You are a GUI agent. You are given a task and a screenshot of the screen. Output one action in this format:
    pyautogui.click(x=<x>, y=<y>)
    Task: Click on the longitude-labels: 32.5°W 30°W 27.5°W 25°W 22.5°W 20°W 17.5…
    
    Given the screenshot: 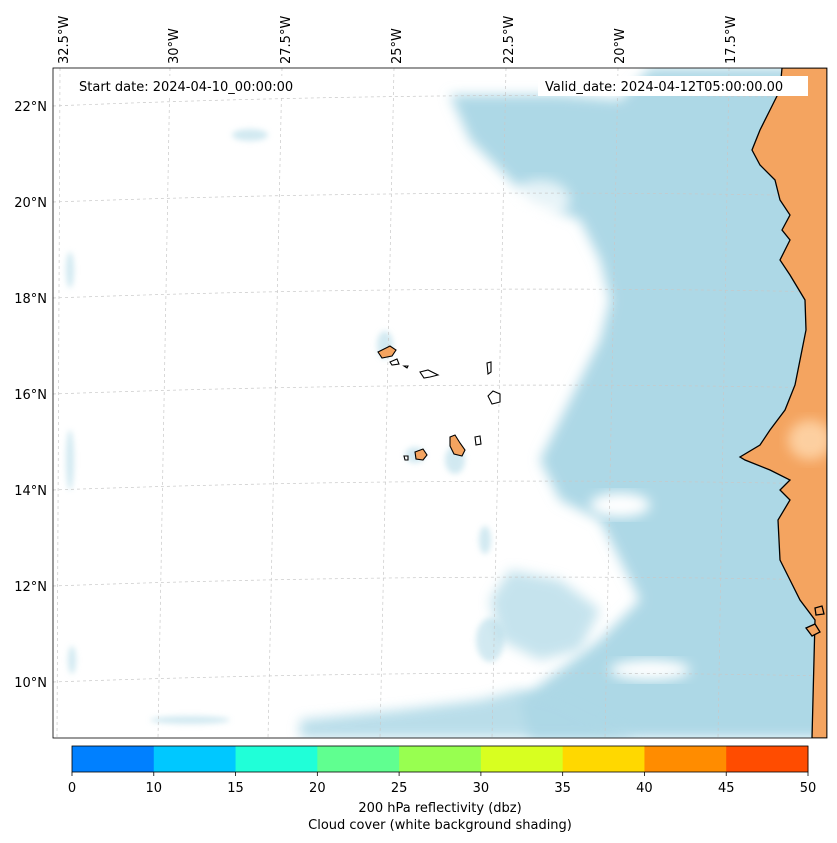 What is the action you would take?
    pyautogui.click(x=398, y=40)
    